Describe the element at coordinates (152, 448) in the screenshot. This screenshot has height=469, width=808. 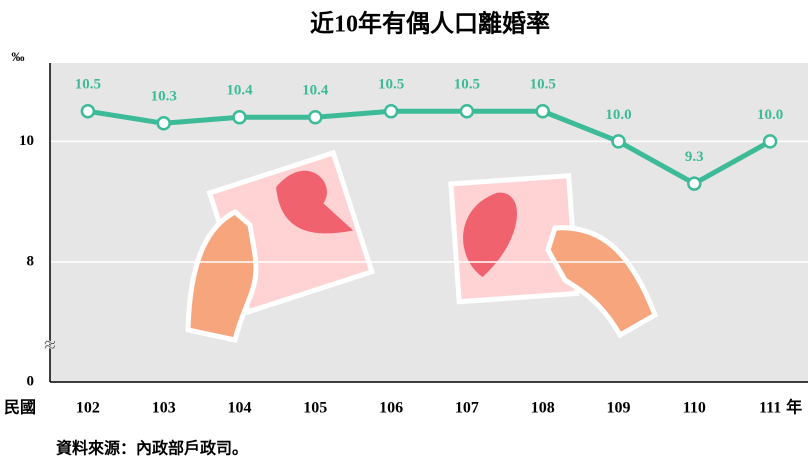
I see `source-note: 資料來源：內政部戶政司。` at that location.